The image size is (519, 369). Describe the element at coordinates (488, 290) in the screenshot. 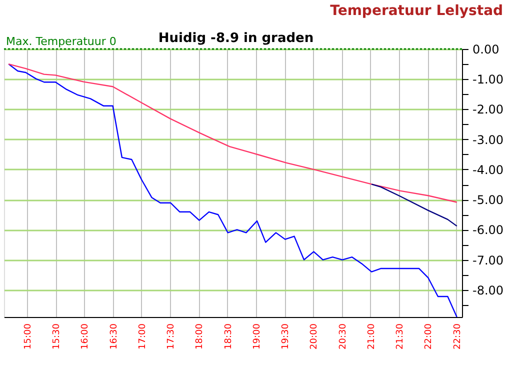

I see `y-tick-label: -8.00` at that location.